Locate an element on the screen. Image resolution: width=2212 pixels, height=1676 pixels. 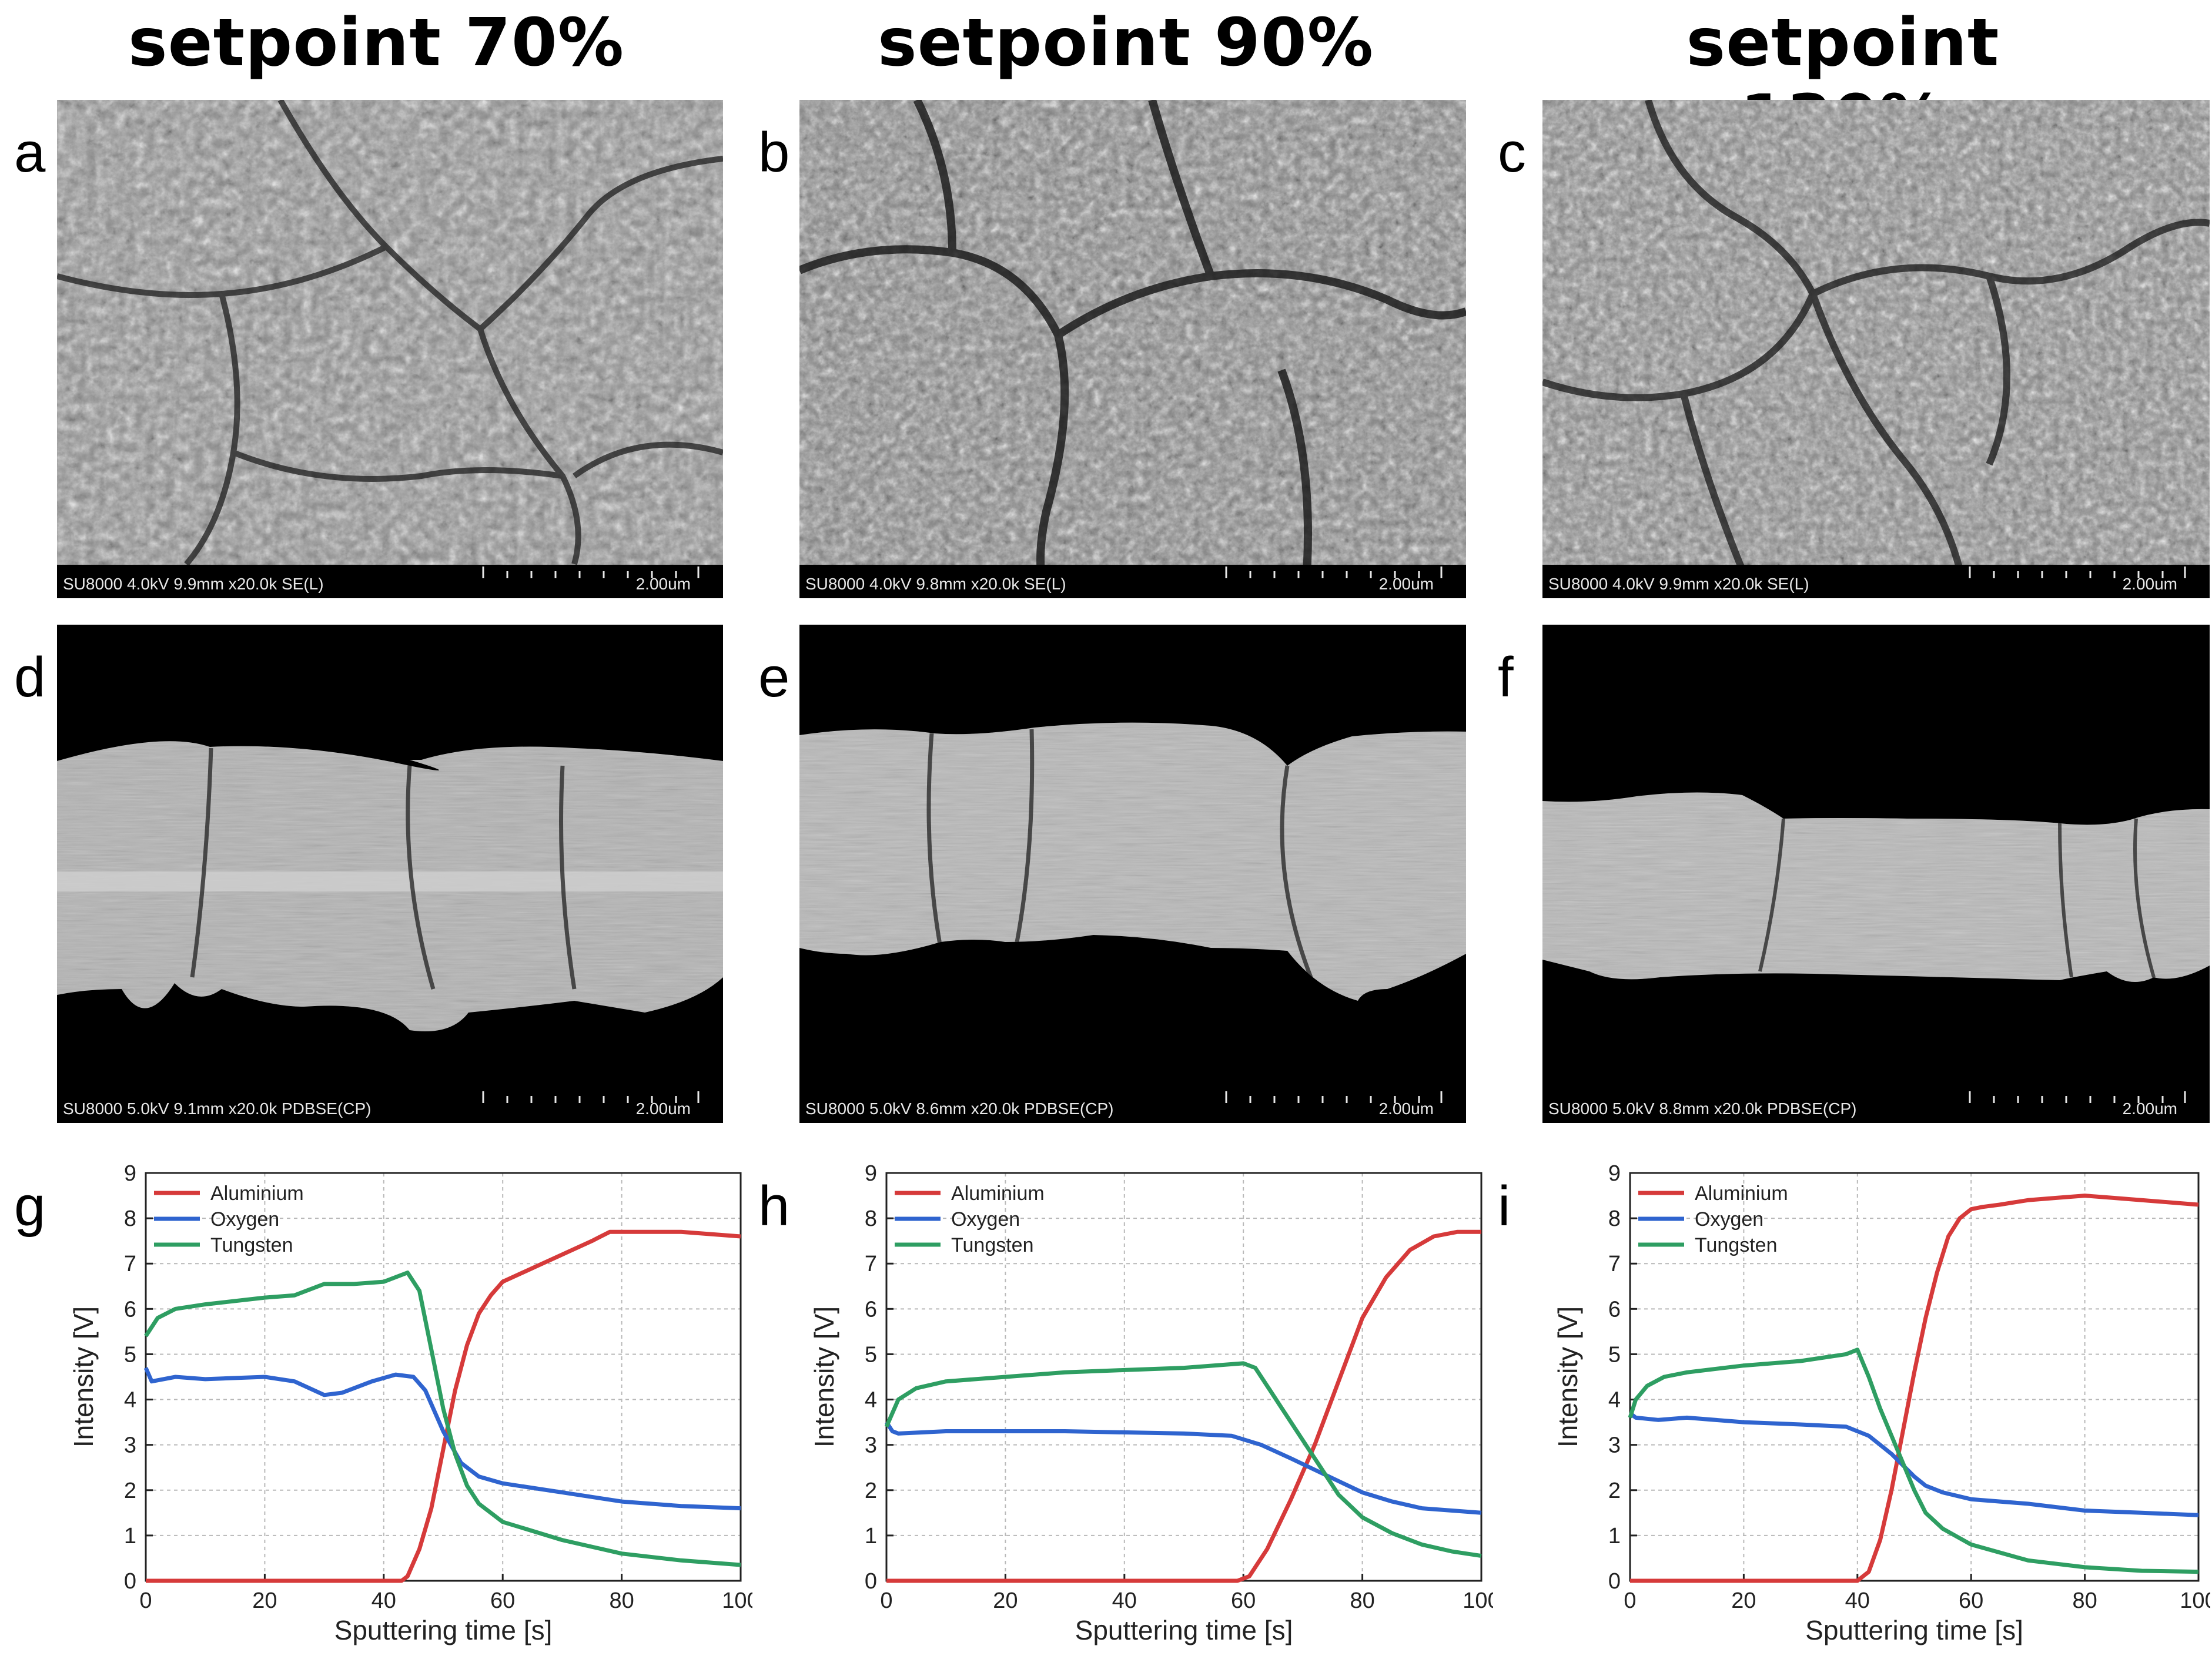
panel-label-i: i is located at coordinates (1504, 1206).